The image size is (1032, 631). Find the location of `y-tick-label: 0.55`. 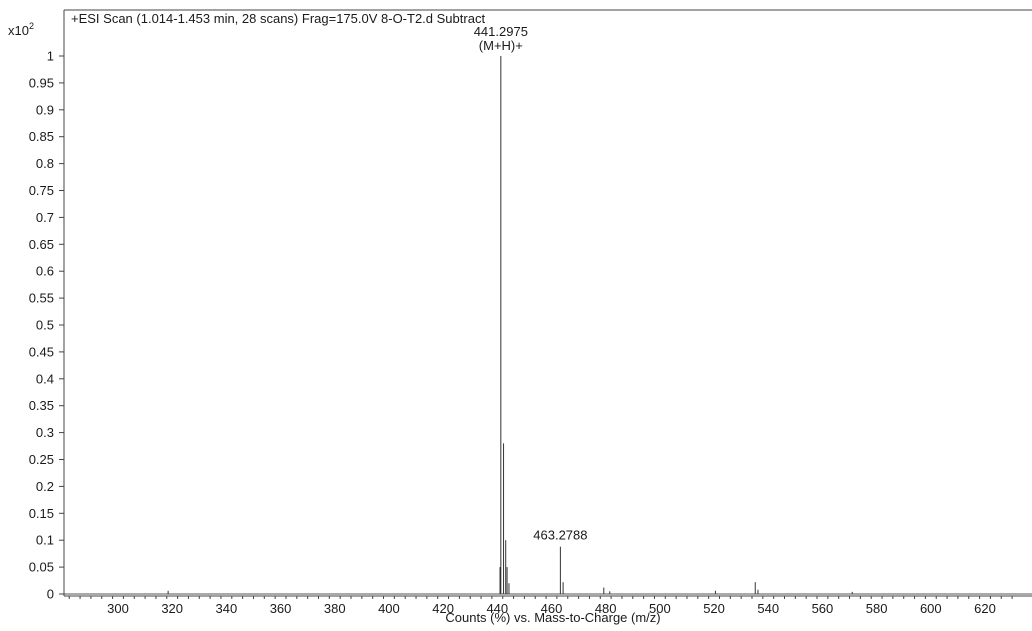

y-tick-label: 0.55 is located at coordinates (41, 298).